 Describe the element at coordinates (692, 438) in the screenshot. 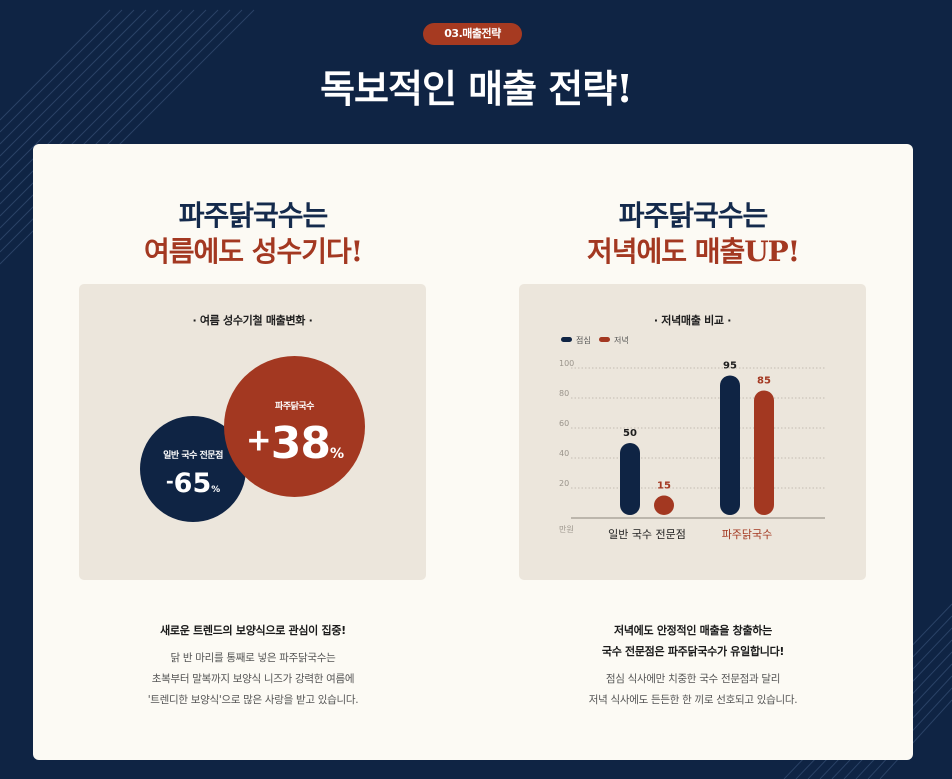

I see `dinner-sales-chart: 점심 저녁 20 40 60 80 100 만원 50 15 일반 국수 전문점 95 85 파주닭국수` at that location.